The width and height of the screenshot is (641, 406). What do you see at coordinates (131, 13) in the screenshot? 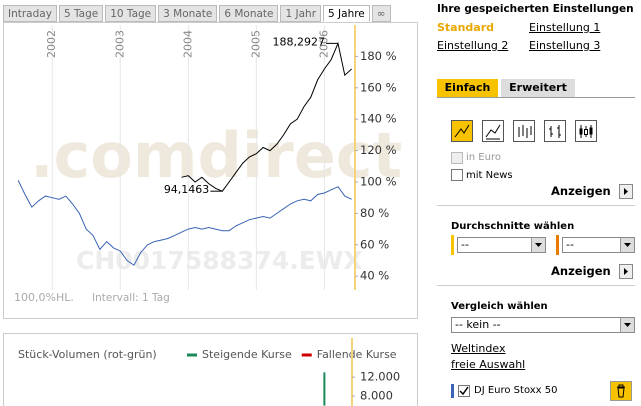
I see `period-tab: 10 Tage` at bounding box center [131, 13].